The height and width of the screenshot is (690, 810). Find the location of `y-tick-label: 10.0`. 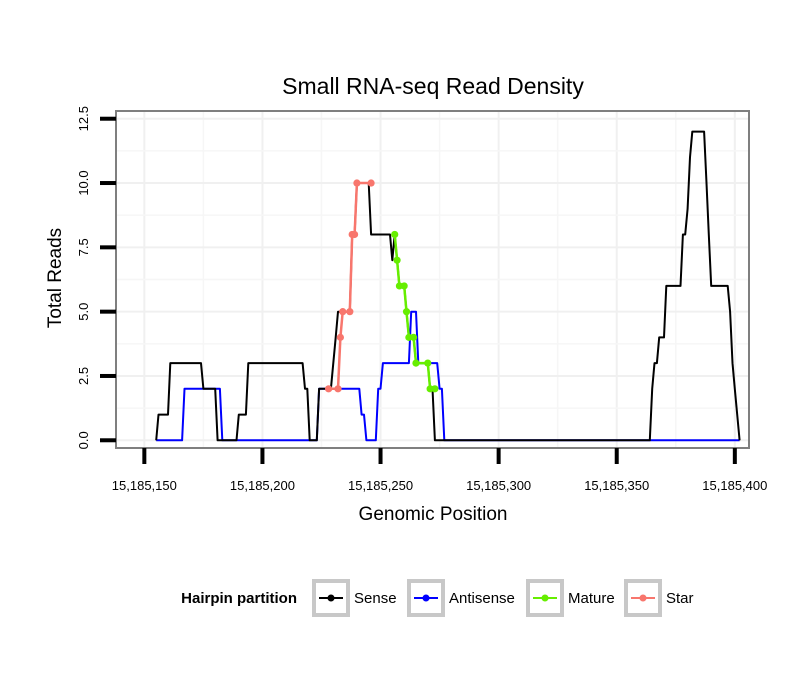

y-tick-label: 10.0 is located at coordinates (83, 182).